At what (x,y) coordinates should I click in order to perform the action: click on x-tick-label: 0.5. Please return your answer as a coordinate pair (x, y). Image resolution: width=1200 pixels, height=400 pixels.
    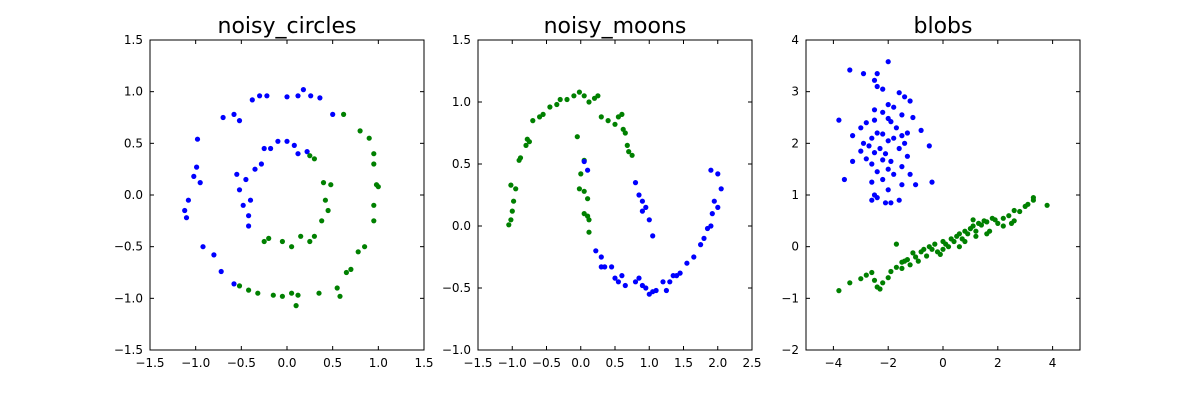
    Looking at the image, I should click on (614, 363).